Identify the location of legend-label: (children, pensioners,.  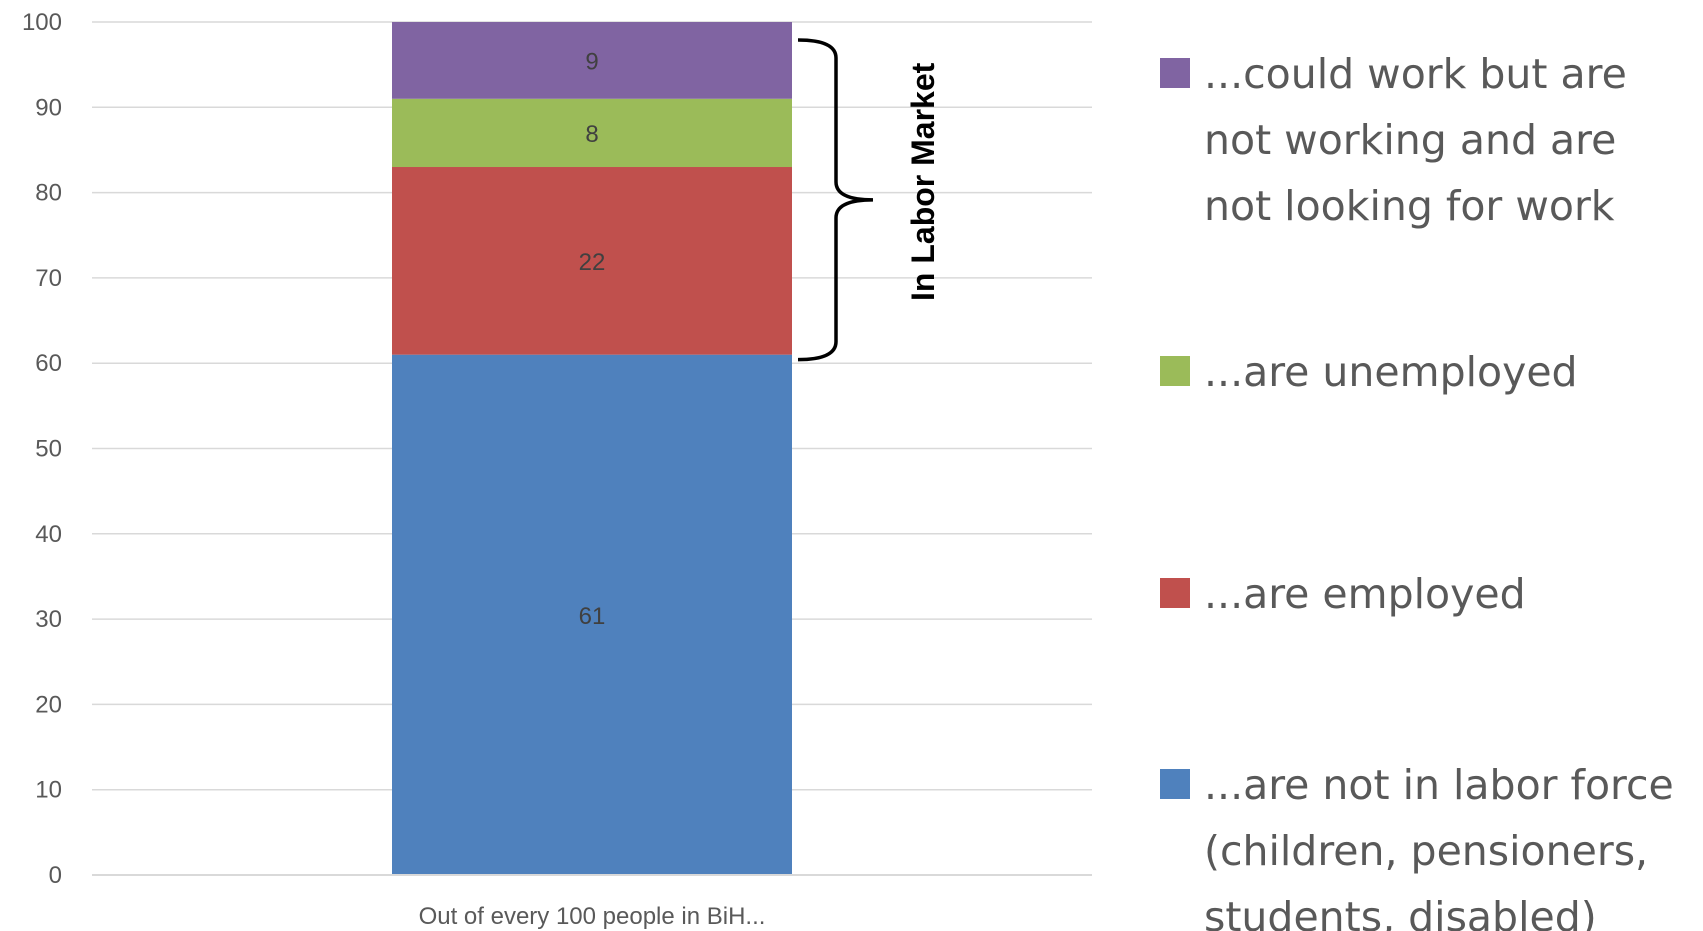
(1426, 851).